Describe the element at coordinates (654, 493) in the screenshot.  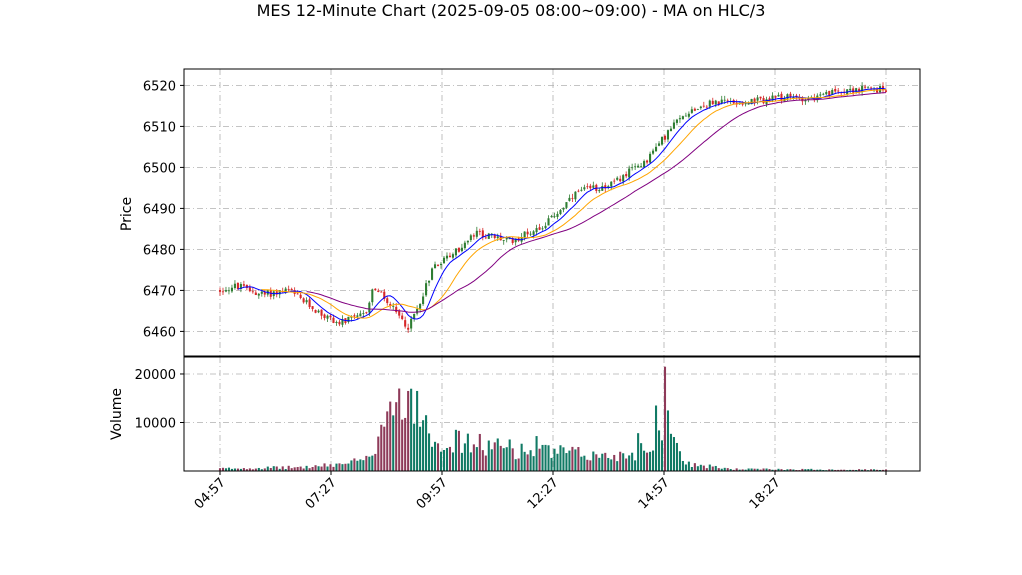
I see `x-tick-label: 14:57` at that location.